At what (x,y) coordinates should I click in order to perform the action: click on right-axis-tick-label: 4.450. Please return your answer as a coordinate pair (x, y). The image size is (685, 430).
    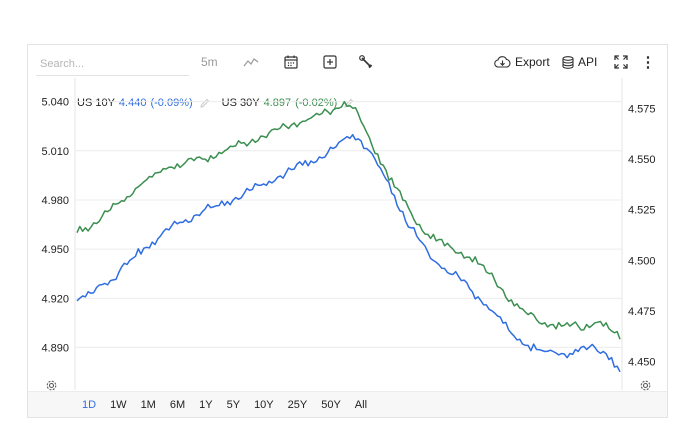
    Looking at the image, I should click on (642, 363).